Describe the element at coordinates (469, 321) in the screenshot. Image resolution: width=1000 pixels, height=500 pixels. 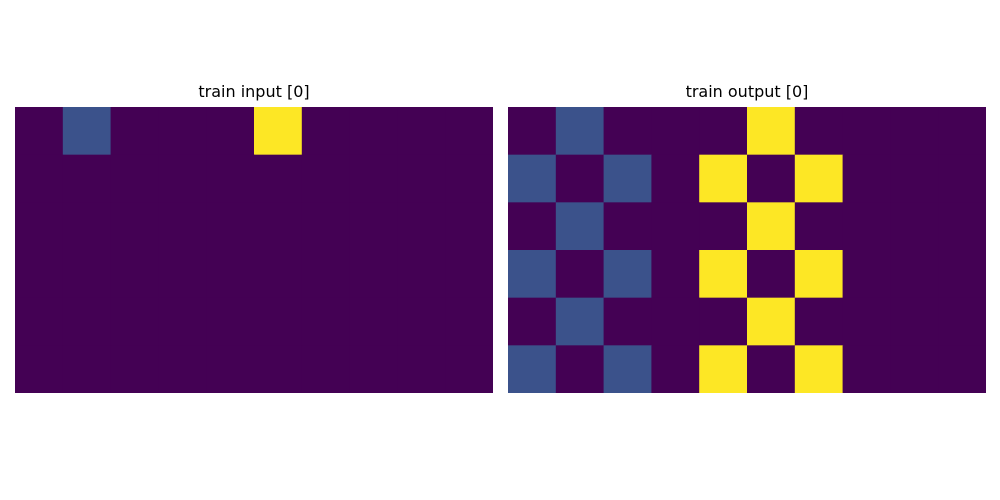
I see `input-cell-r4-c9` at that location.